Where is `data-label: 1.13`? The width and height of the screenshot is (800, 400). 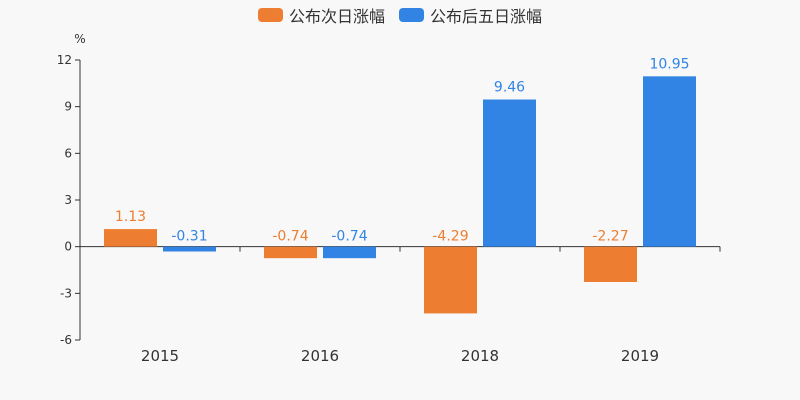 data-label: 1.13 is located at coordinates (130, 217).